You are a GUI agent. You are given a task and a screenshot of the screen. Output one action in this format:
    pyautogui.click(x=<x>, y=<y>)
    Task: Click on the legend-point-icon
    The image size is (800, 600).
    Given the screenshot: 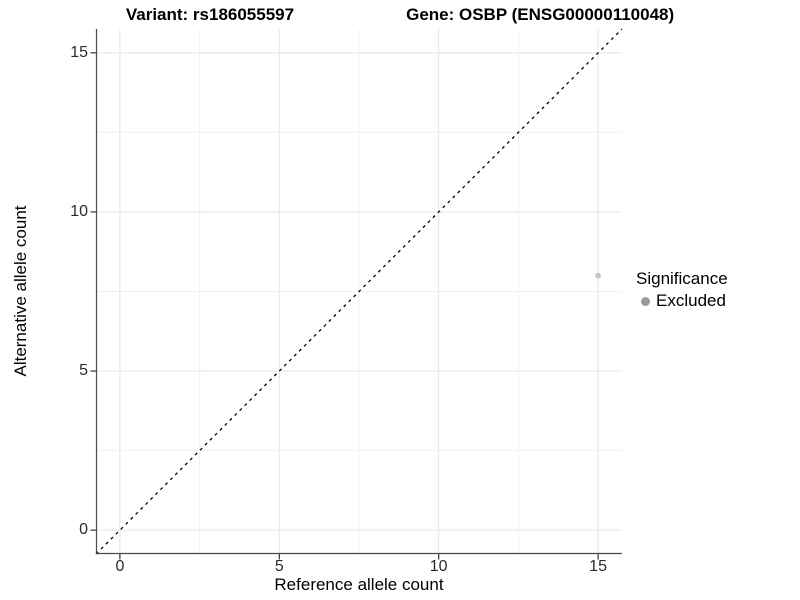 What is the action you would take?
    pyautogui.click(x=645, y=301)
    